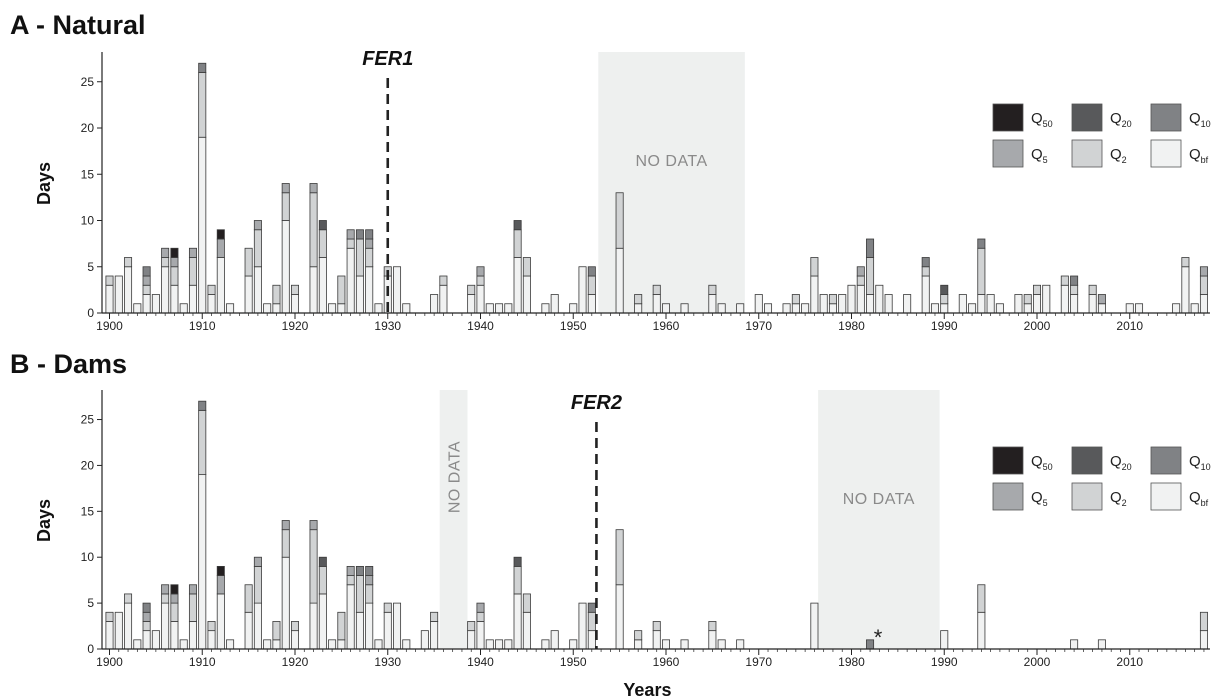 This screenshot has width=1218, height=699. What do you see at coordinates (220, 234) in the screenshot?
I see `bar-1912-q50` at bounding box center [220, 234].